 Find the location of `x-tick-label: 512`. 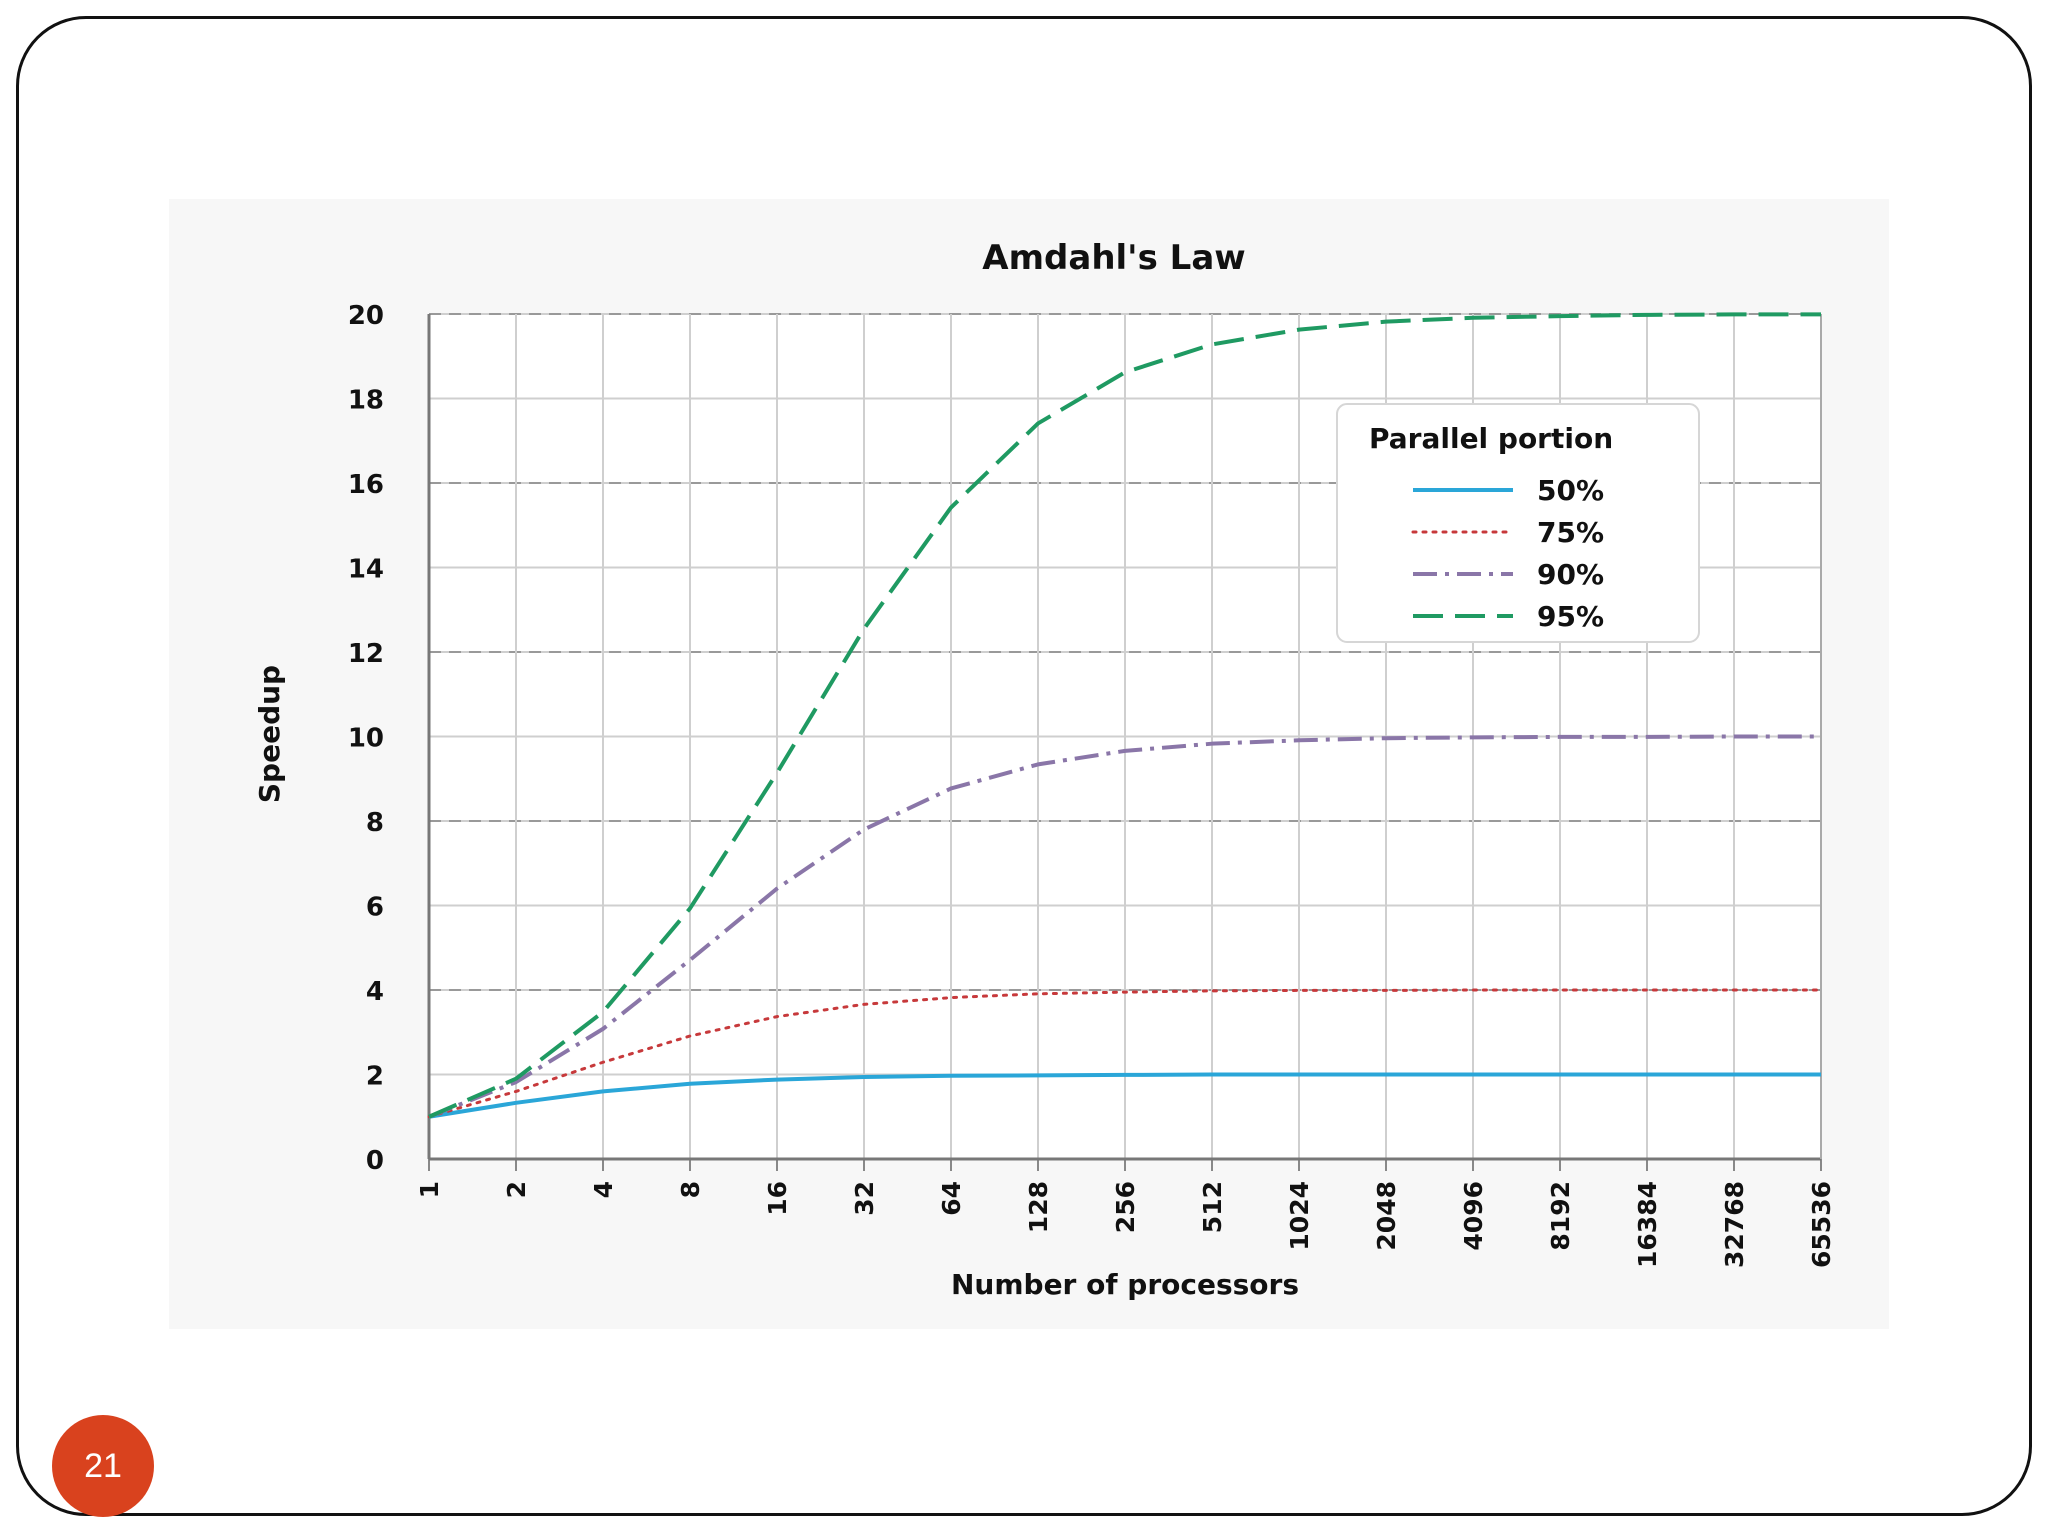

x-tick-label: 512 is located at coordinates (1212, 1207).